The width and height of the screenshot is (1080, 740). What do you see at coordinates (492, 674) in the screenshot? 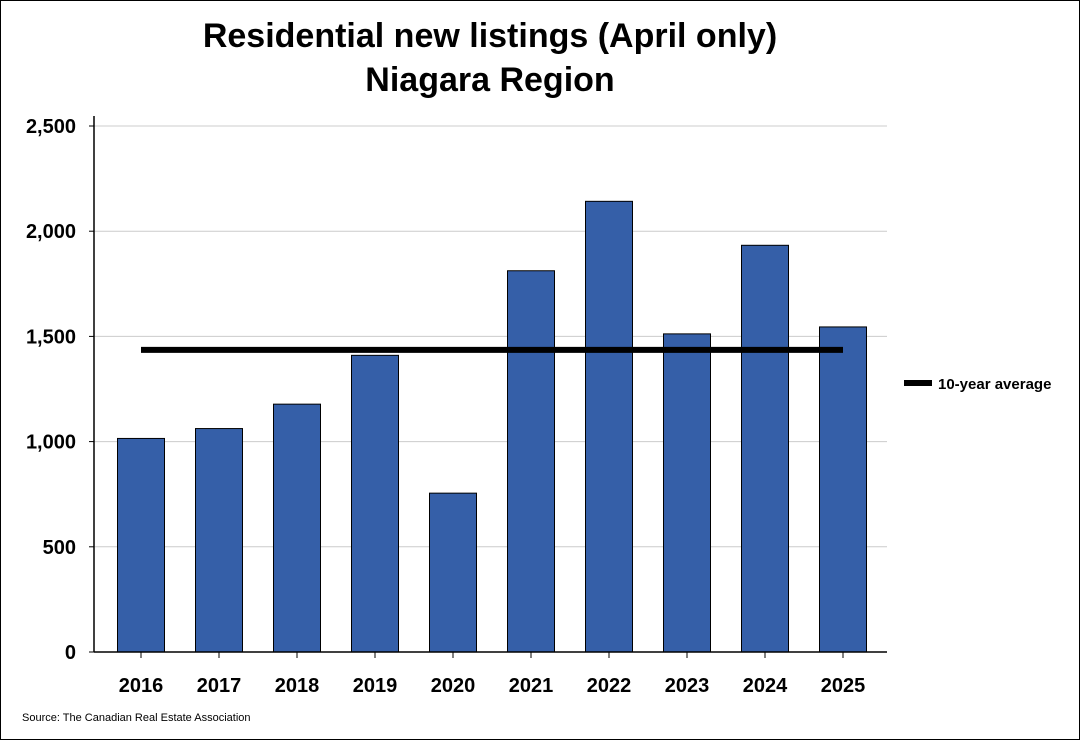
I see `x-tick-labels: 2016 2017 2018 2019 2020 2021 2022 2023 2024 2025` at bounding box center [492, 674].